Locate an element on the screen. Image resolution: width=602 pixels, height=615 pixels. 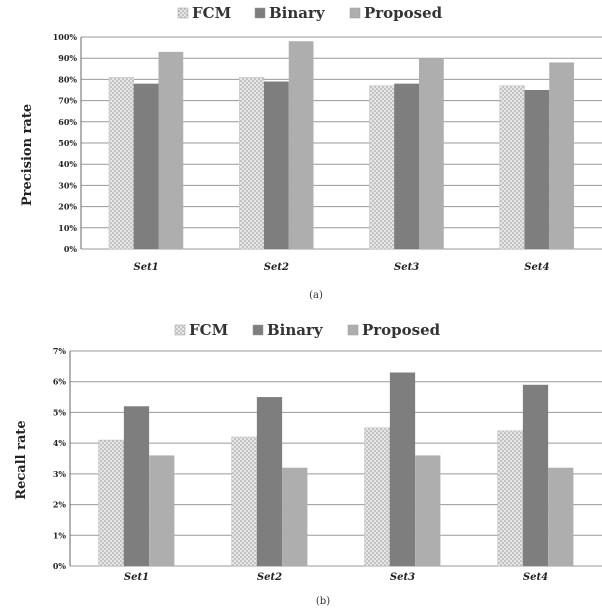
y-axis-title: Precision rate is located at coordinates (27, 155).